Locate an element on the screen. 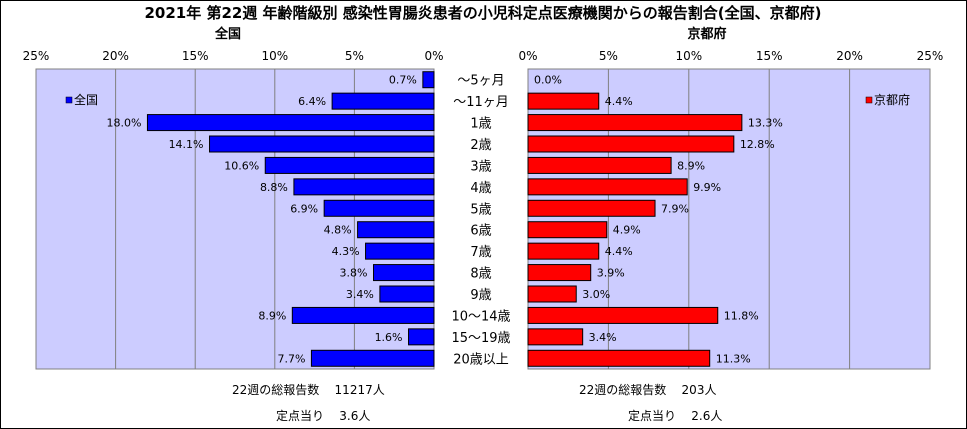 The width and height of the screenshot is (967, 429). national-data-label: 8.8% is located at coordinates (274, 187).